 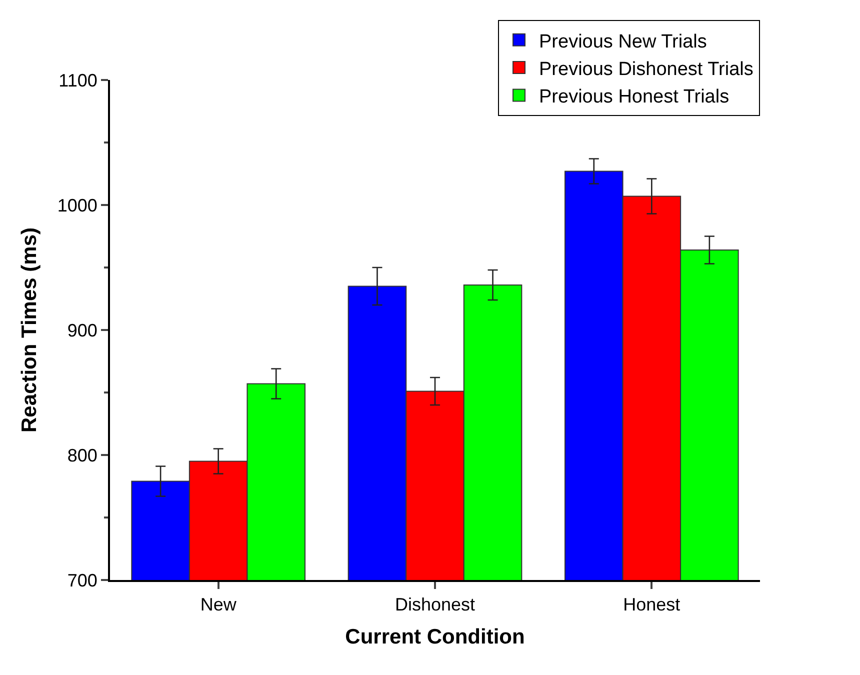 I want to click on x-tick-label: Honest, so click(x=651, y=604).